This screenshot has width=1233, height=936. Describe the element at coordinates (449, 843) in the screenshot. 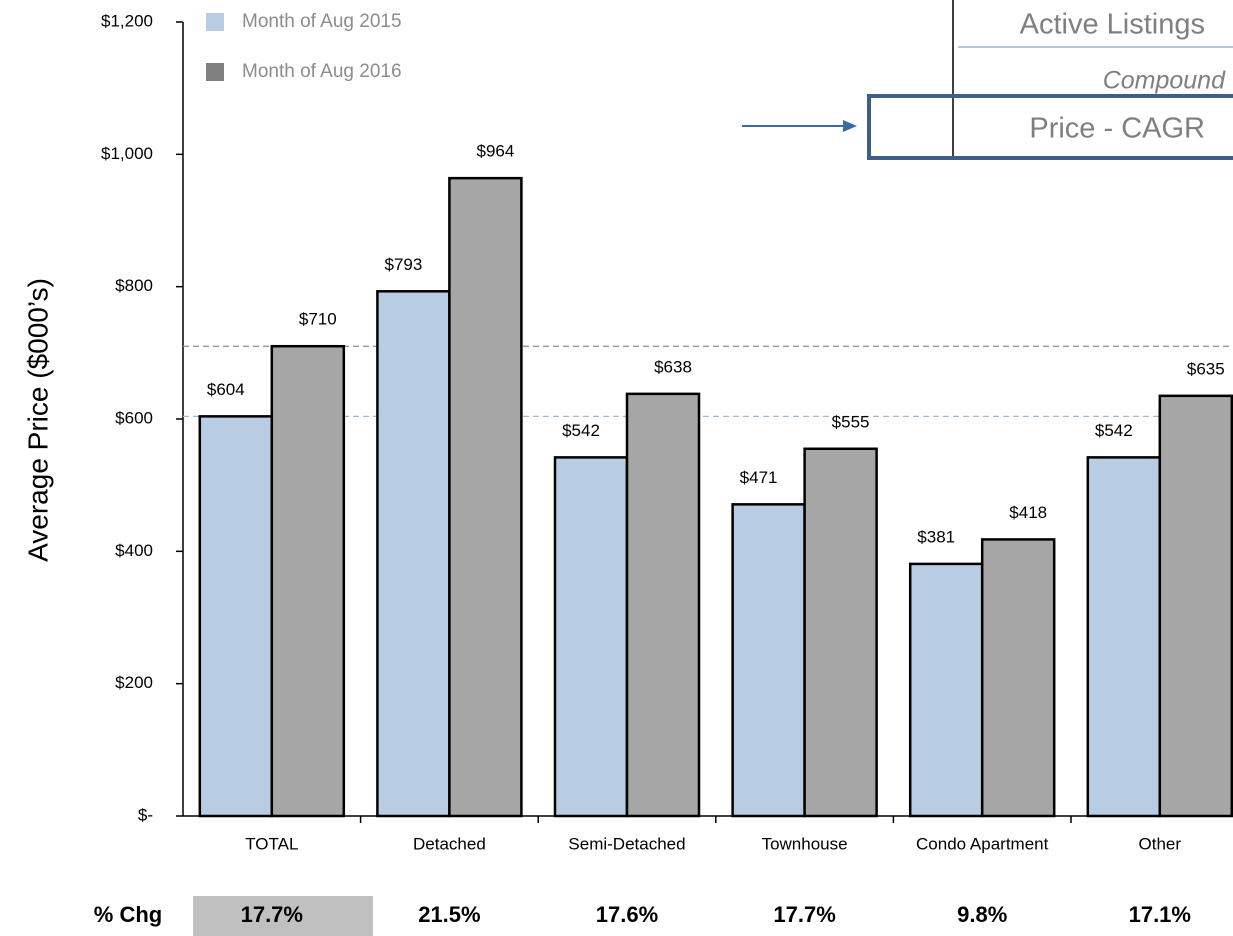

I see `x-tick-label: Detached` at that location.